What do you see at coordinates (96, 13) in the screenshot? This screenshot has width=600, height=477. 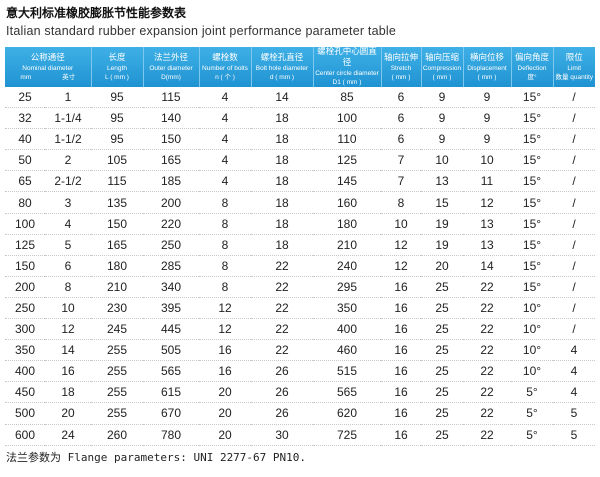 I see `title: 意大利标准橡胶膨胀节性能参数表` at bounding box center [96, 13].